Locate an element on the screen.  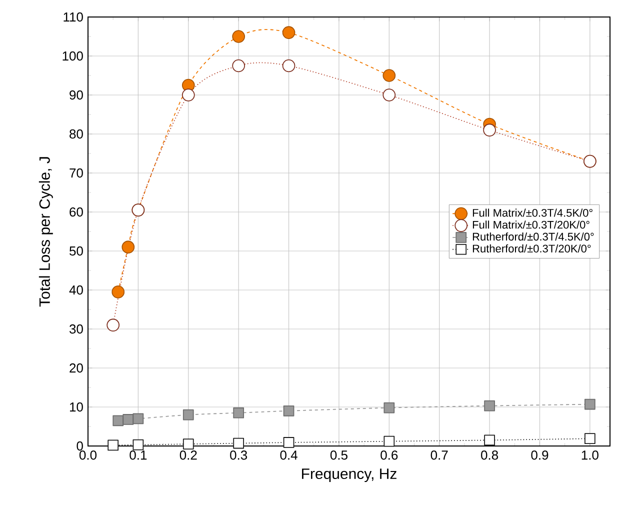
legend-label: Full Matrix/±0.3T/20K/0° is located at coordinates (531, 224).